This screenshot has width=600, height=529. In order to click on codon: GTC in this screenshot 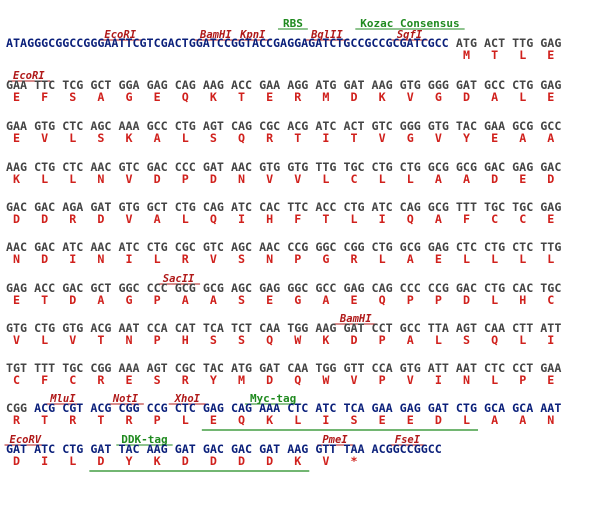, I will do `click(213, 247)`.